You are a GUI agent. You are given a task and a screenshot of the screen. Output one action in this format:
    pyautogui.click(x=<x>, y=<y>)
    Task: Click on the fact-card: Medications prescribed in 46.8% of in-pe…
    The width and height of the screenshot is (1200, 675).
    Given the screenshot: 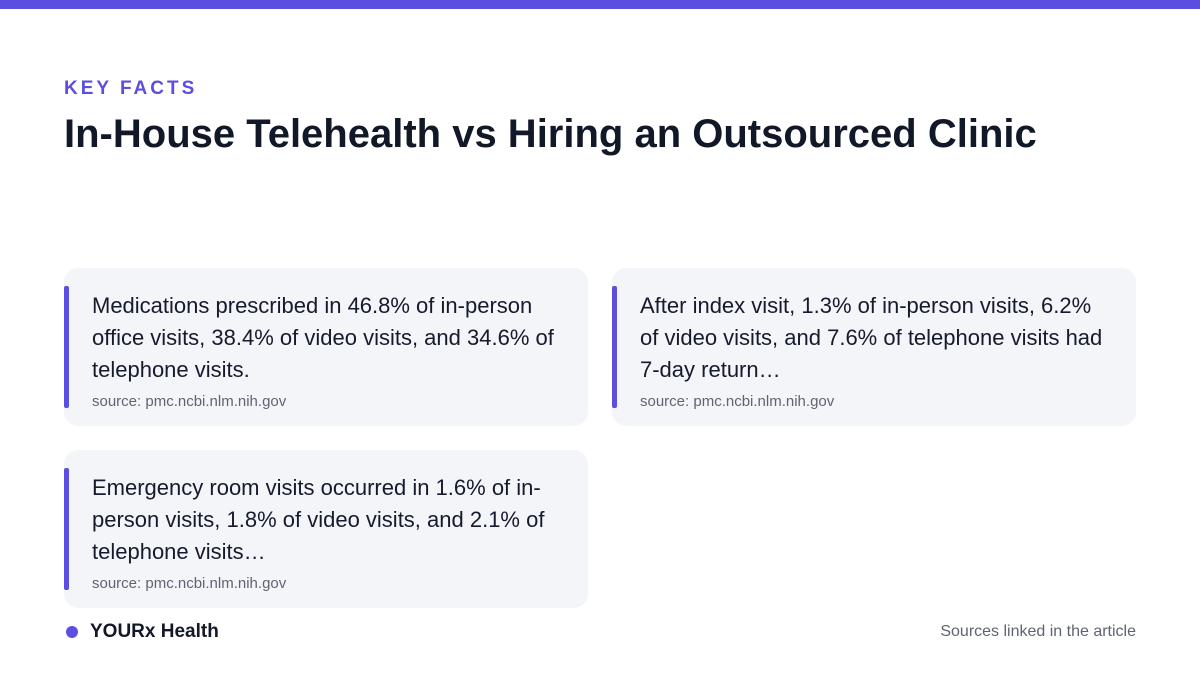 What is the action you would take?
    pyautogui.click(x=326, y=347)
    